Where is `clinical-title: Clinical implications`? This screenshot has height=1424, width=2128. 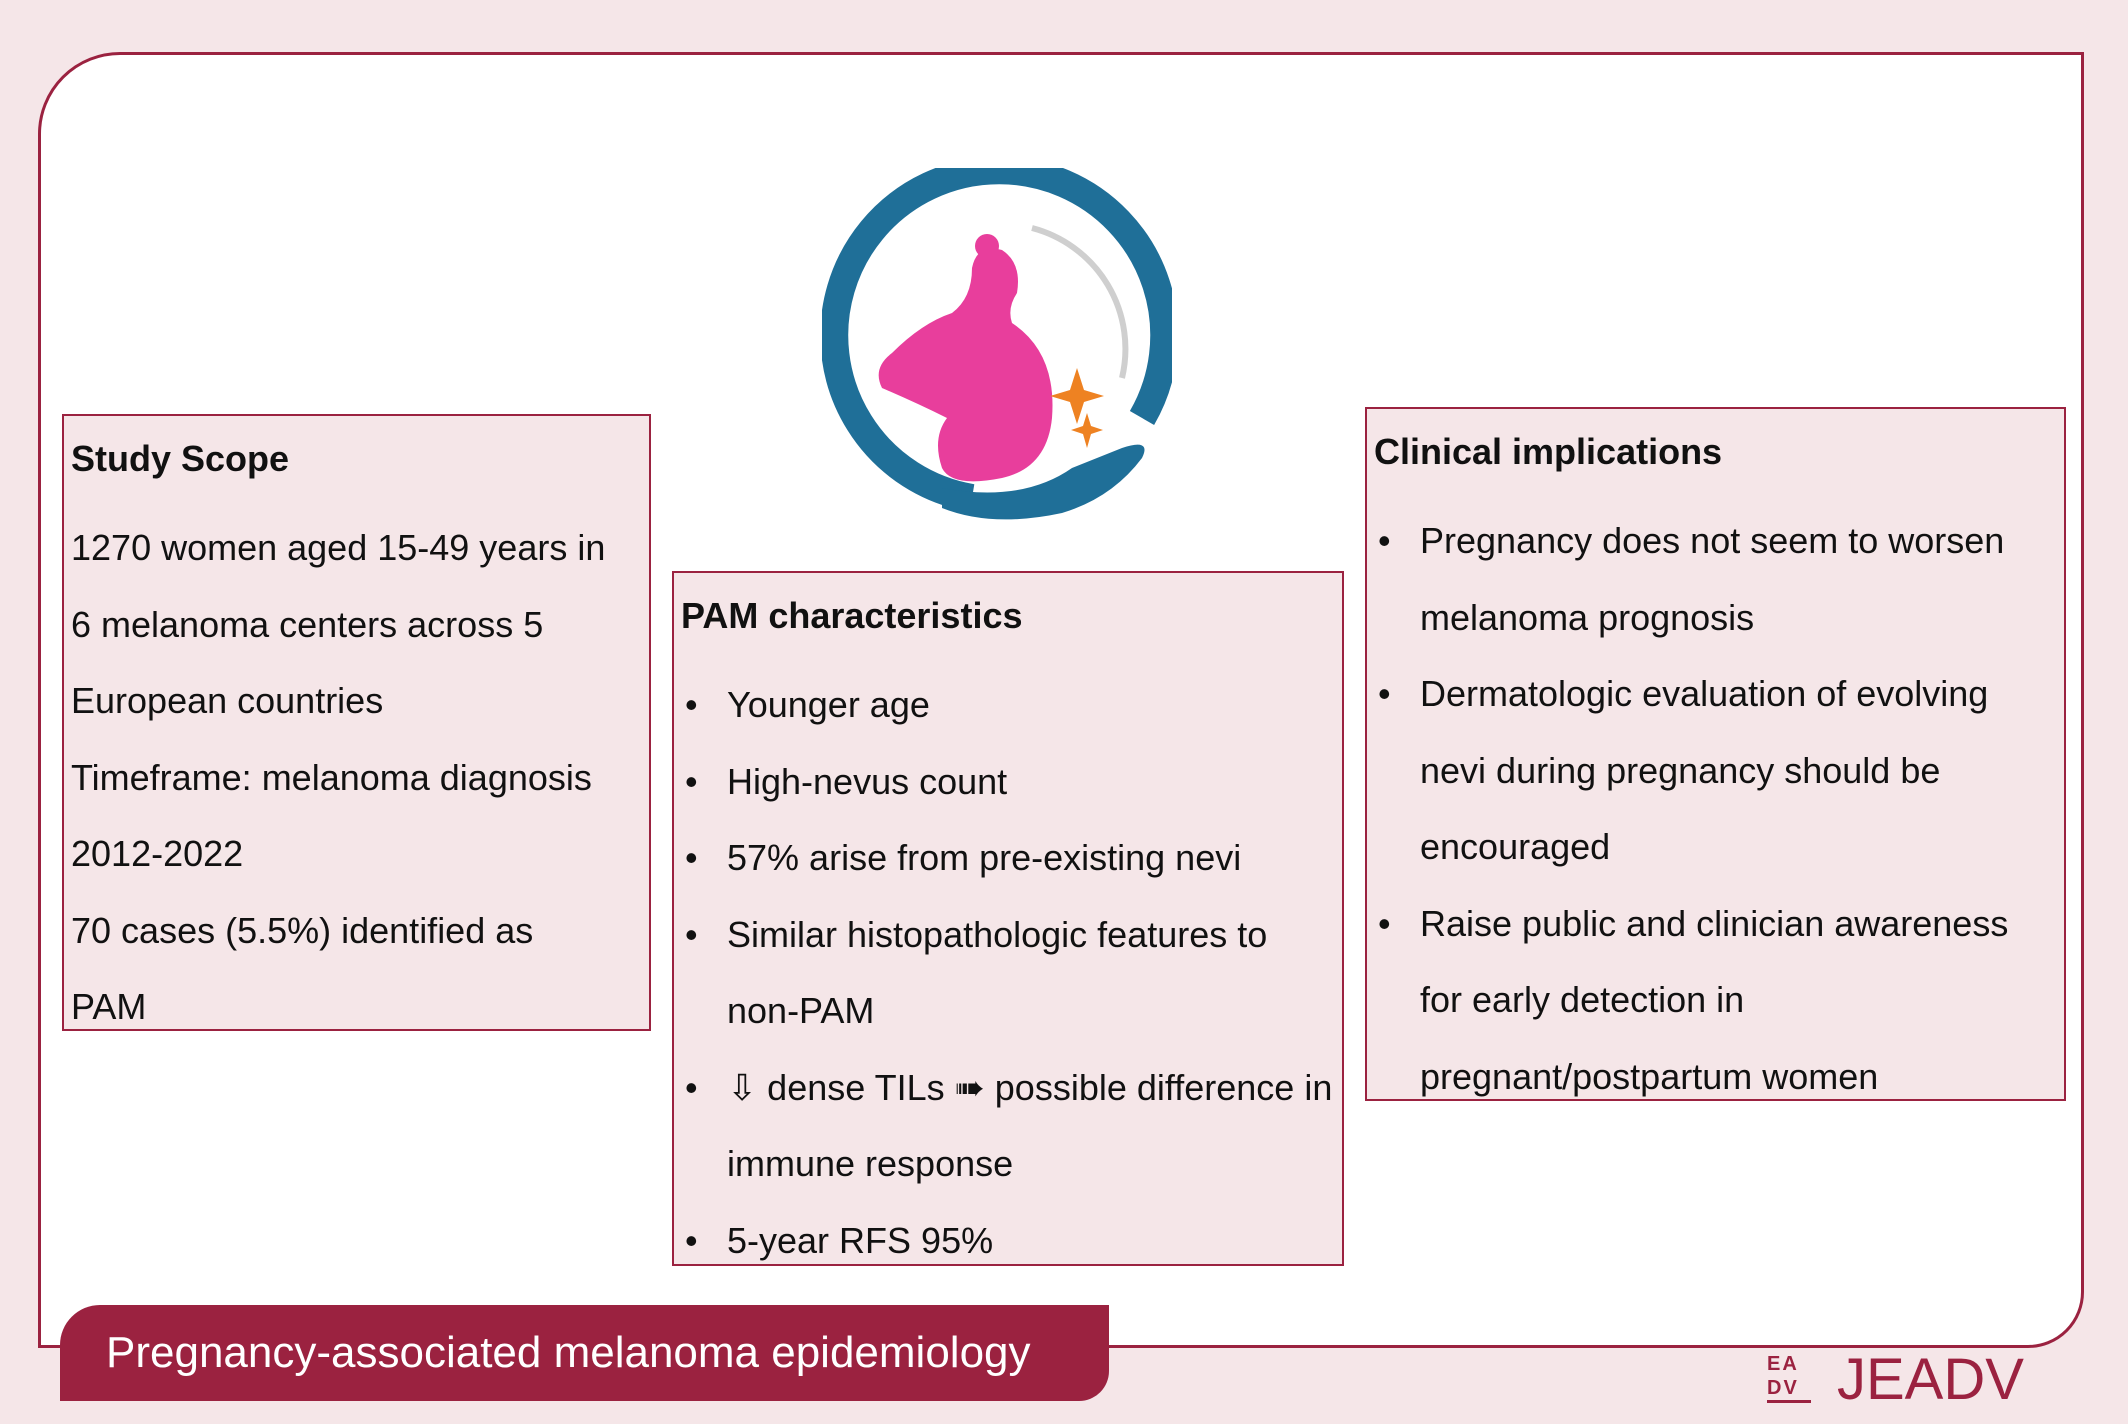 clinical-title: Clinical implications is located at coordinates (1548, 451).